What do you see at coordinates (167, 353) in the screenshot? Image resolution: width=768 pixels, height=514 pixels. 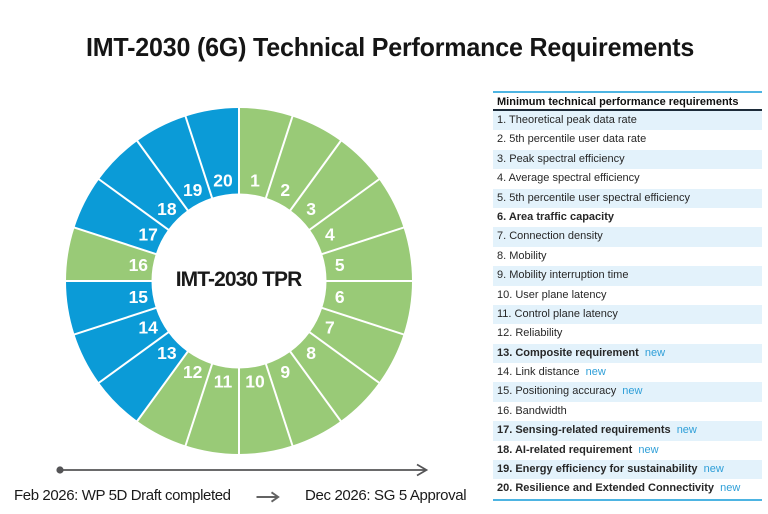 I see `svg-text: 13` at bounding box center [167, 353].